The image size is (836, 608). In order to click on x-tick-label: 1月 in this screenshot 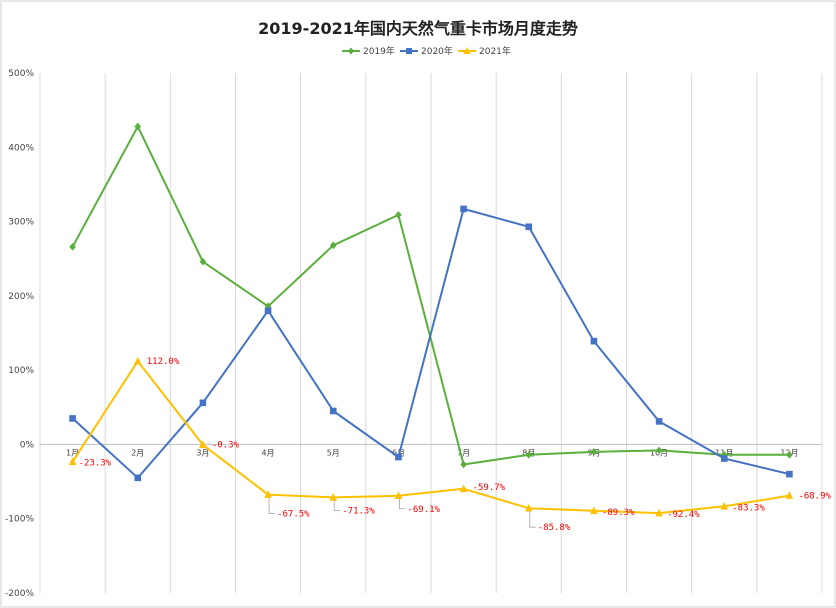, I will do `click(72, 452)`.